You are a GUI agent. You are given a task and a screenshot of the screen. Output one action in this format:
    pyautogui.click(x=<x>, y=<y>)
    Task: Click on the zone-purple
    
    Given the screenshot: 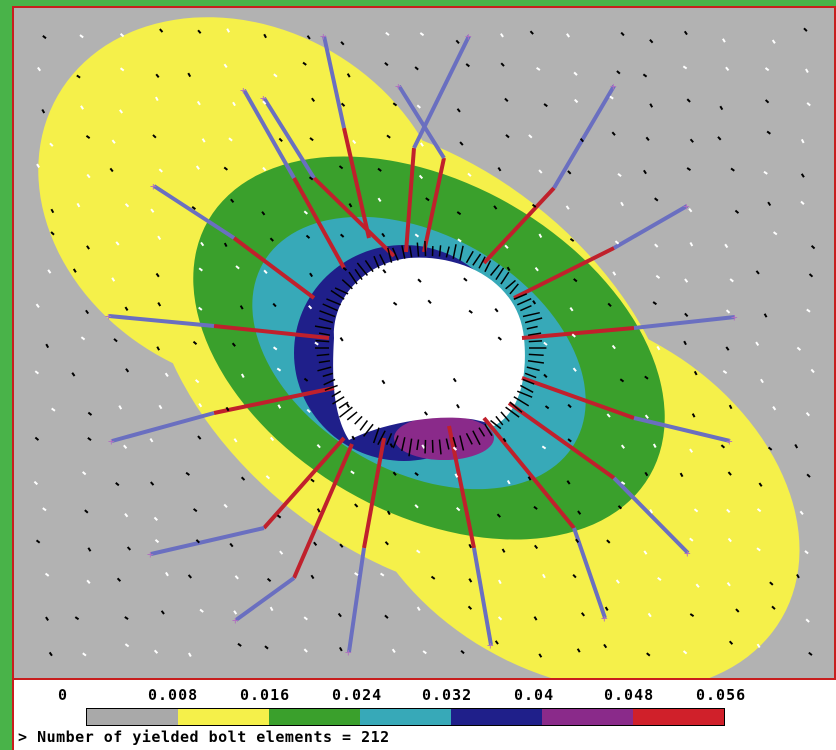 What is the action you would take?
    pyautogui.click(x=444, y=438)
    